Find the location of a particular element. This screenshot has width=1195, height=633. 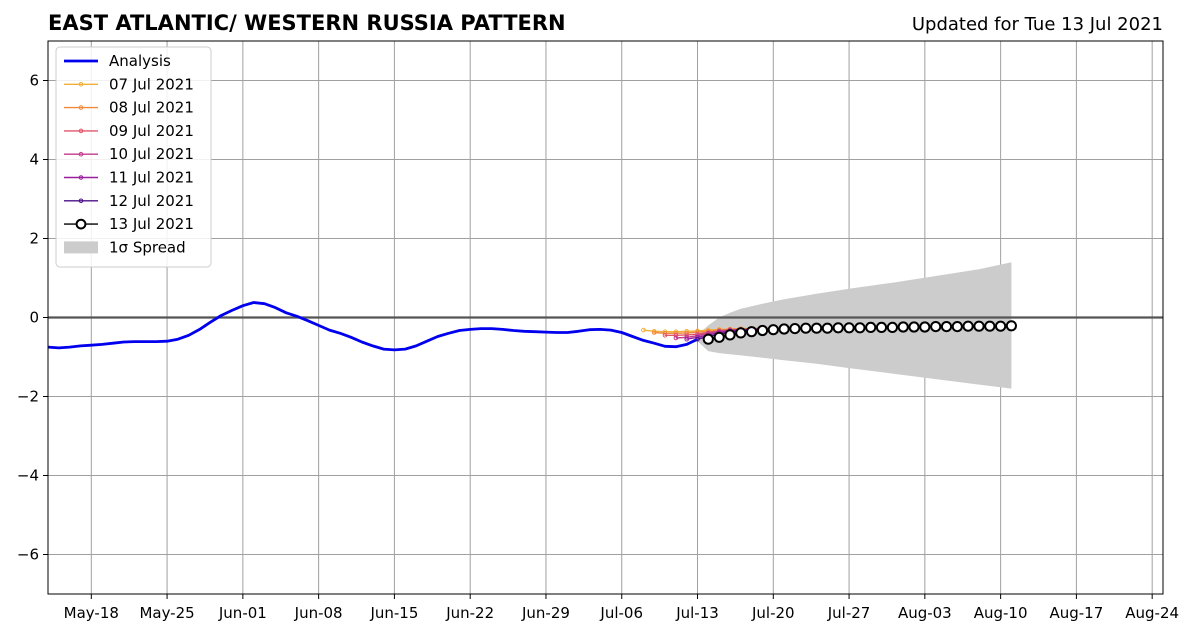

x-tick-label: Jun-08 is located at coordinates (318, 613).